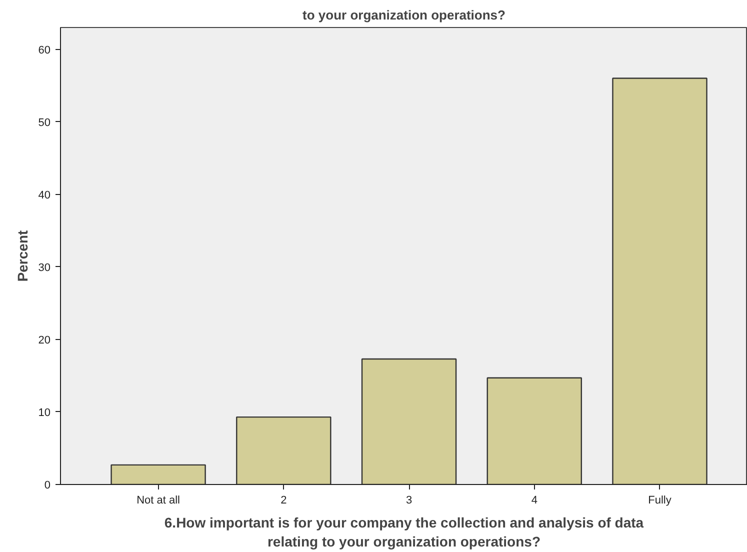 The height and width of the screenshot is (552, 747). What do you see at coordinates (44, 268) in the screenshot?
I see `y-tick-label: 30` at bounding box center [44, 268].